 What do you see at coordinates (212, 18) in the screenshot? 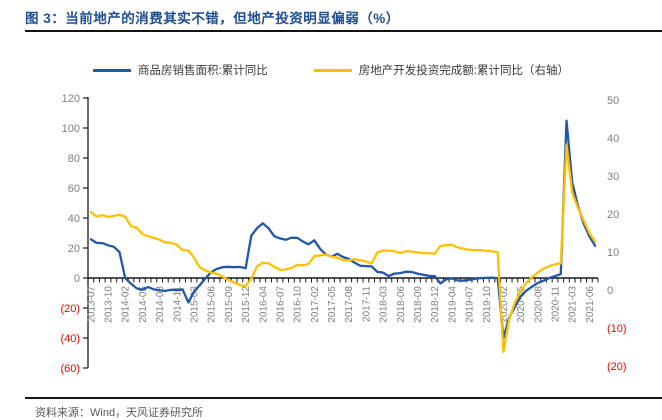
I see `figure-title: 图 3：当前地产的消费其实不错，但地产投资明显偏弱（%）` at bounding box center [212, 18].